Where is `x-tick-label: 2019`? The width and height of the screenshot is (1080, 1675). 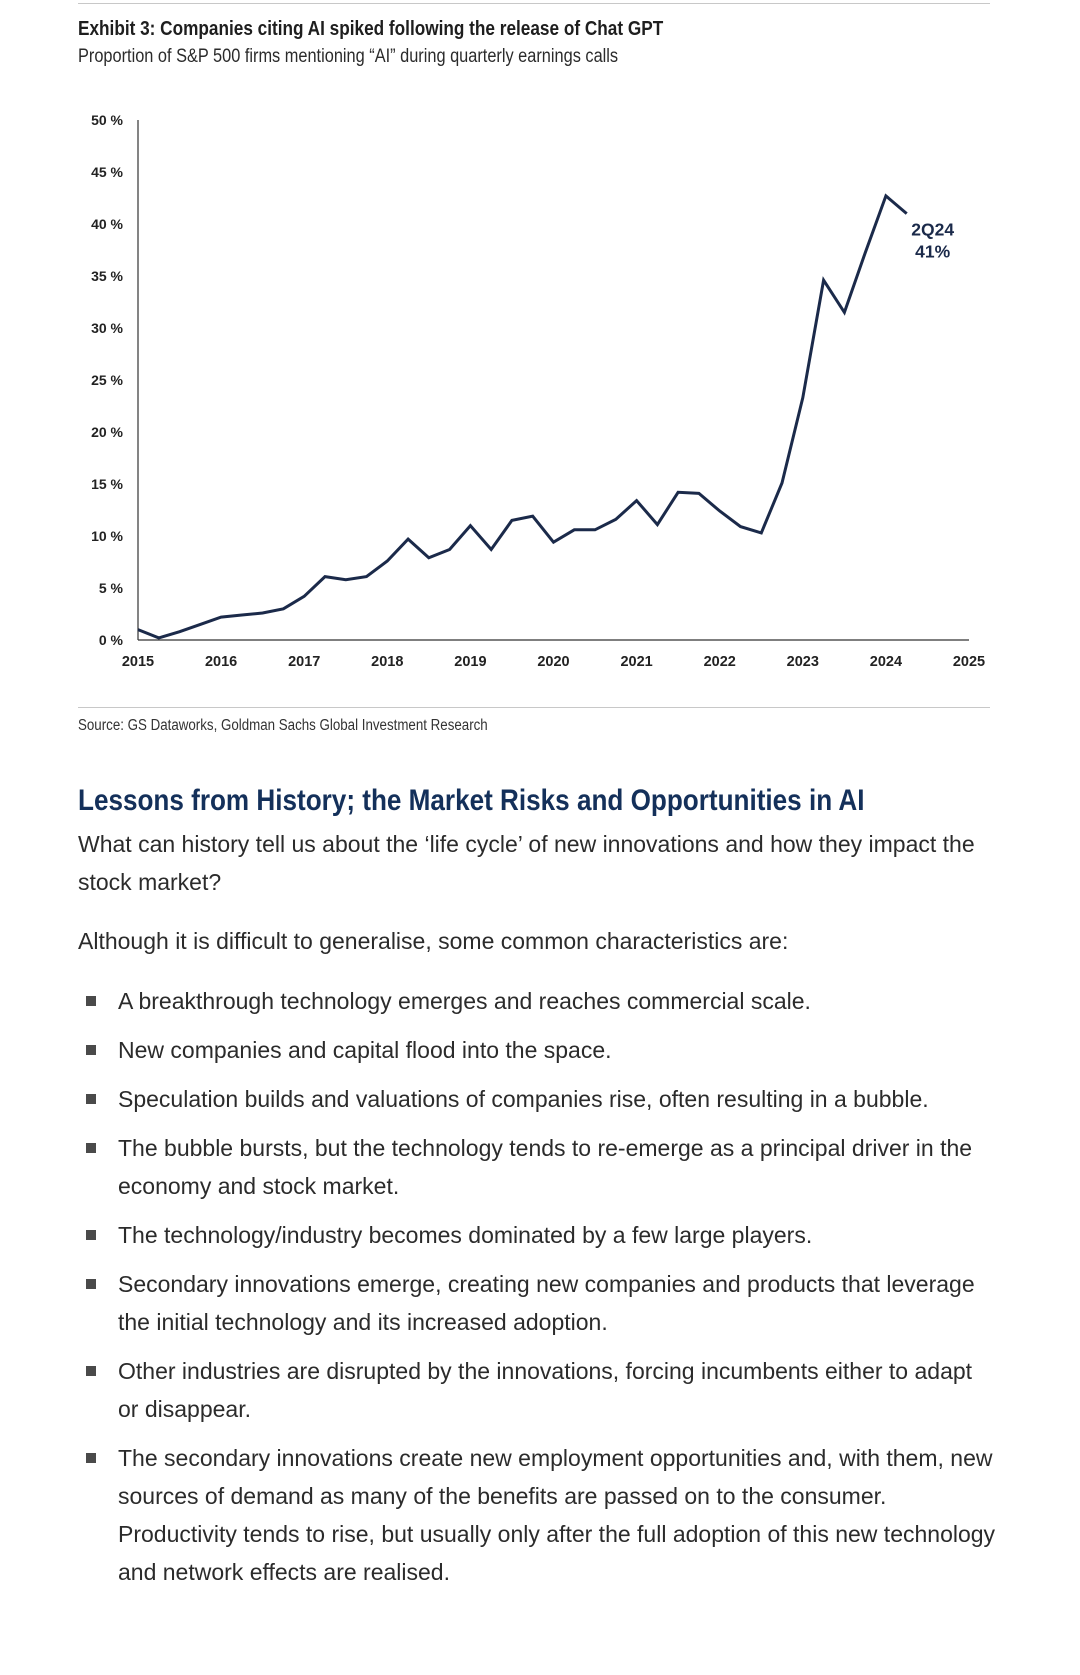
x-tick-label: 2019 is located at coordinates (470, 662).